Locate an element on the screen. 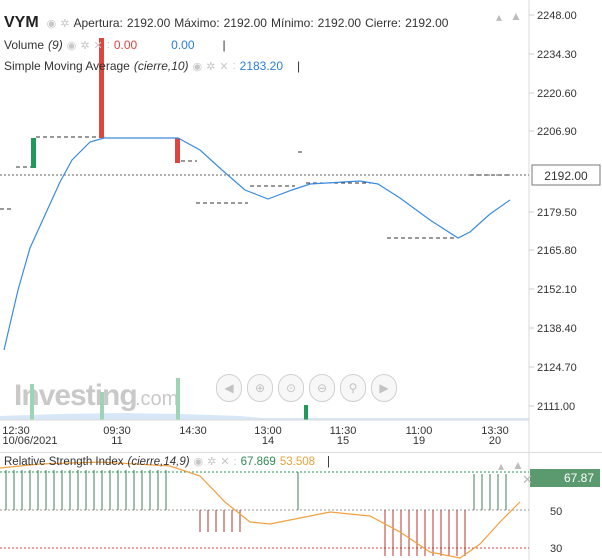 The height and width of the screenshot is (560, 602). open-value: 2192.00 is located at coordinates (148, 23).